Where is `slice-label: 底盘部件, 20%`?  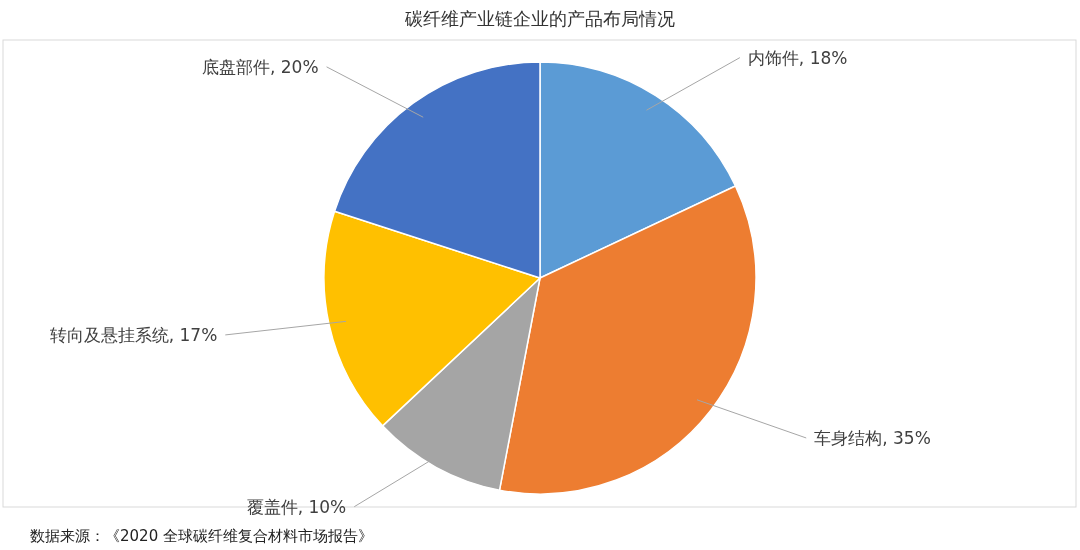 slice-label: 底盘部件, 20% is located at coordinates (260, 66).